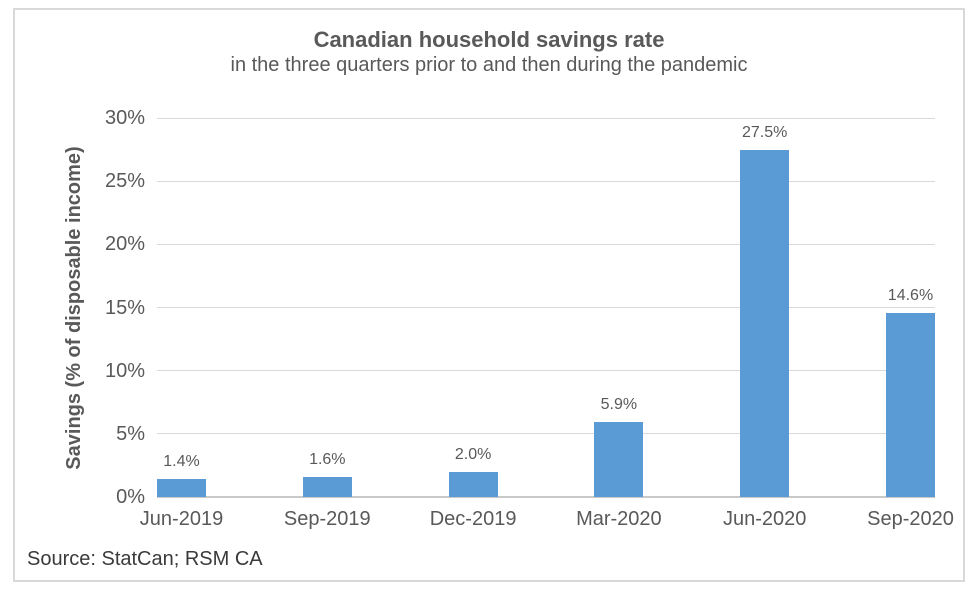 This screenshot has height=593, width=977. I want to click on gridline-30pct, so click(546, 118).